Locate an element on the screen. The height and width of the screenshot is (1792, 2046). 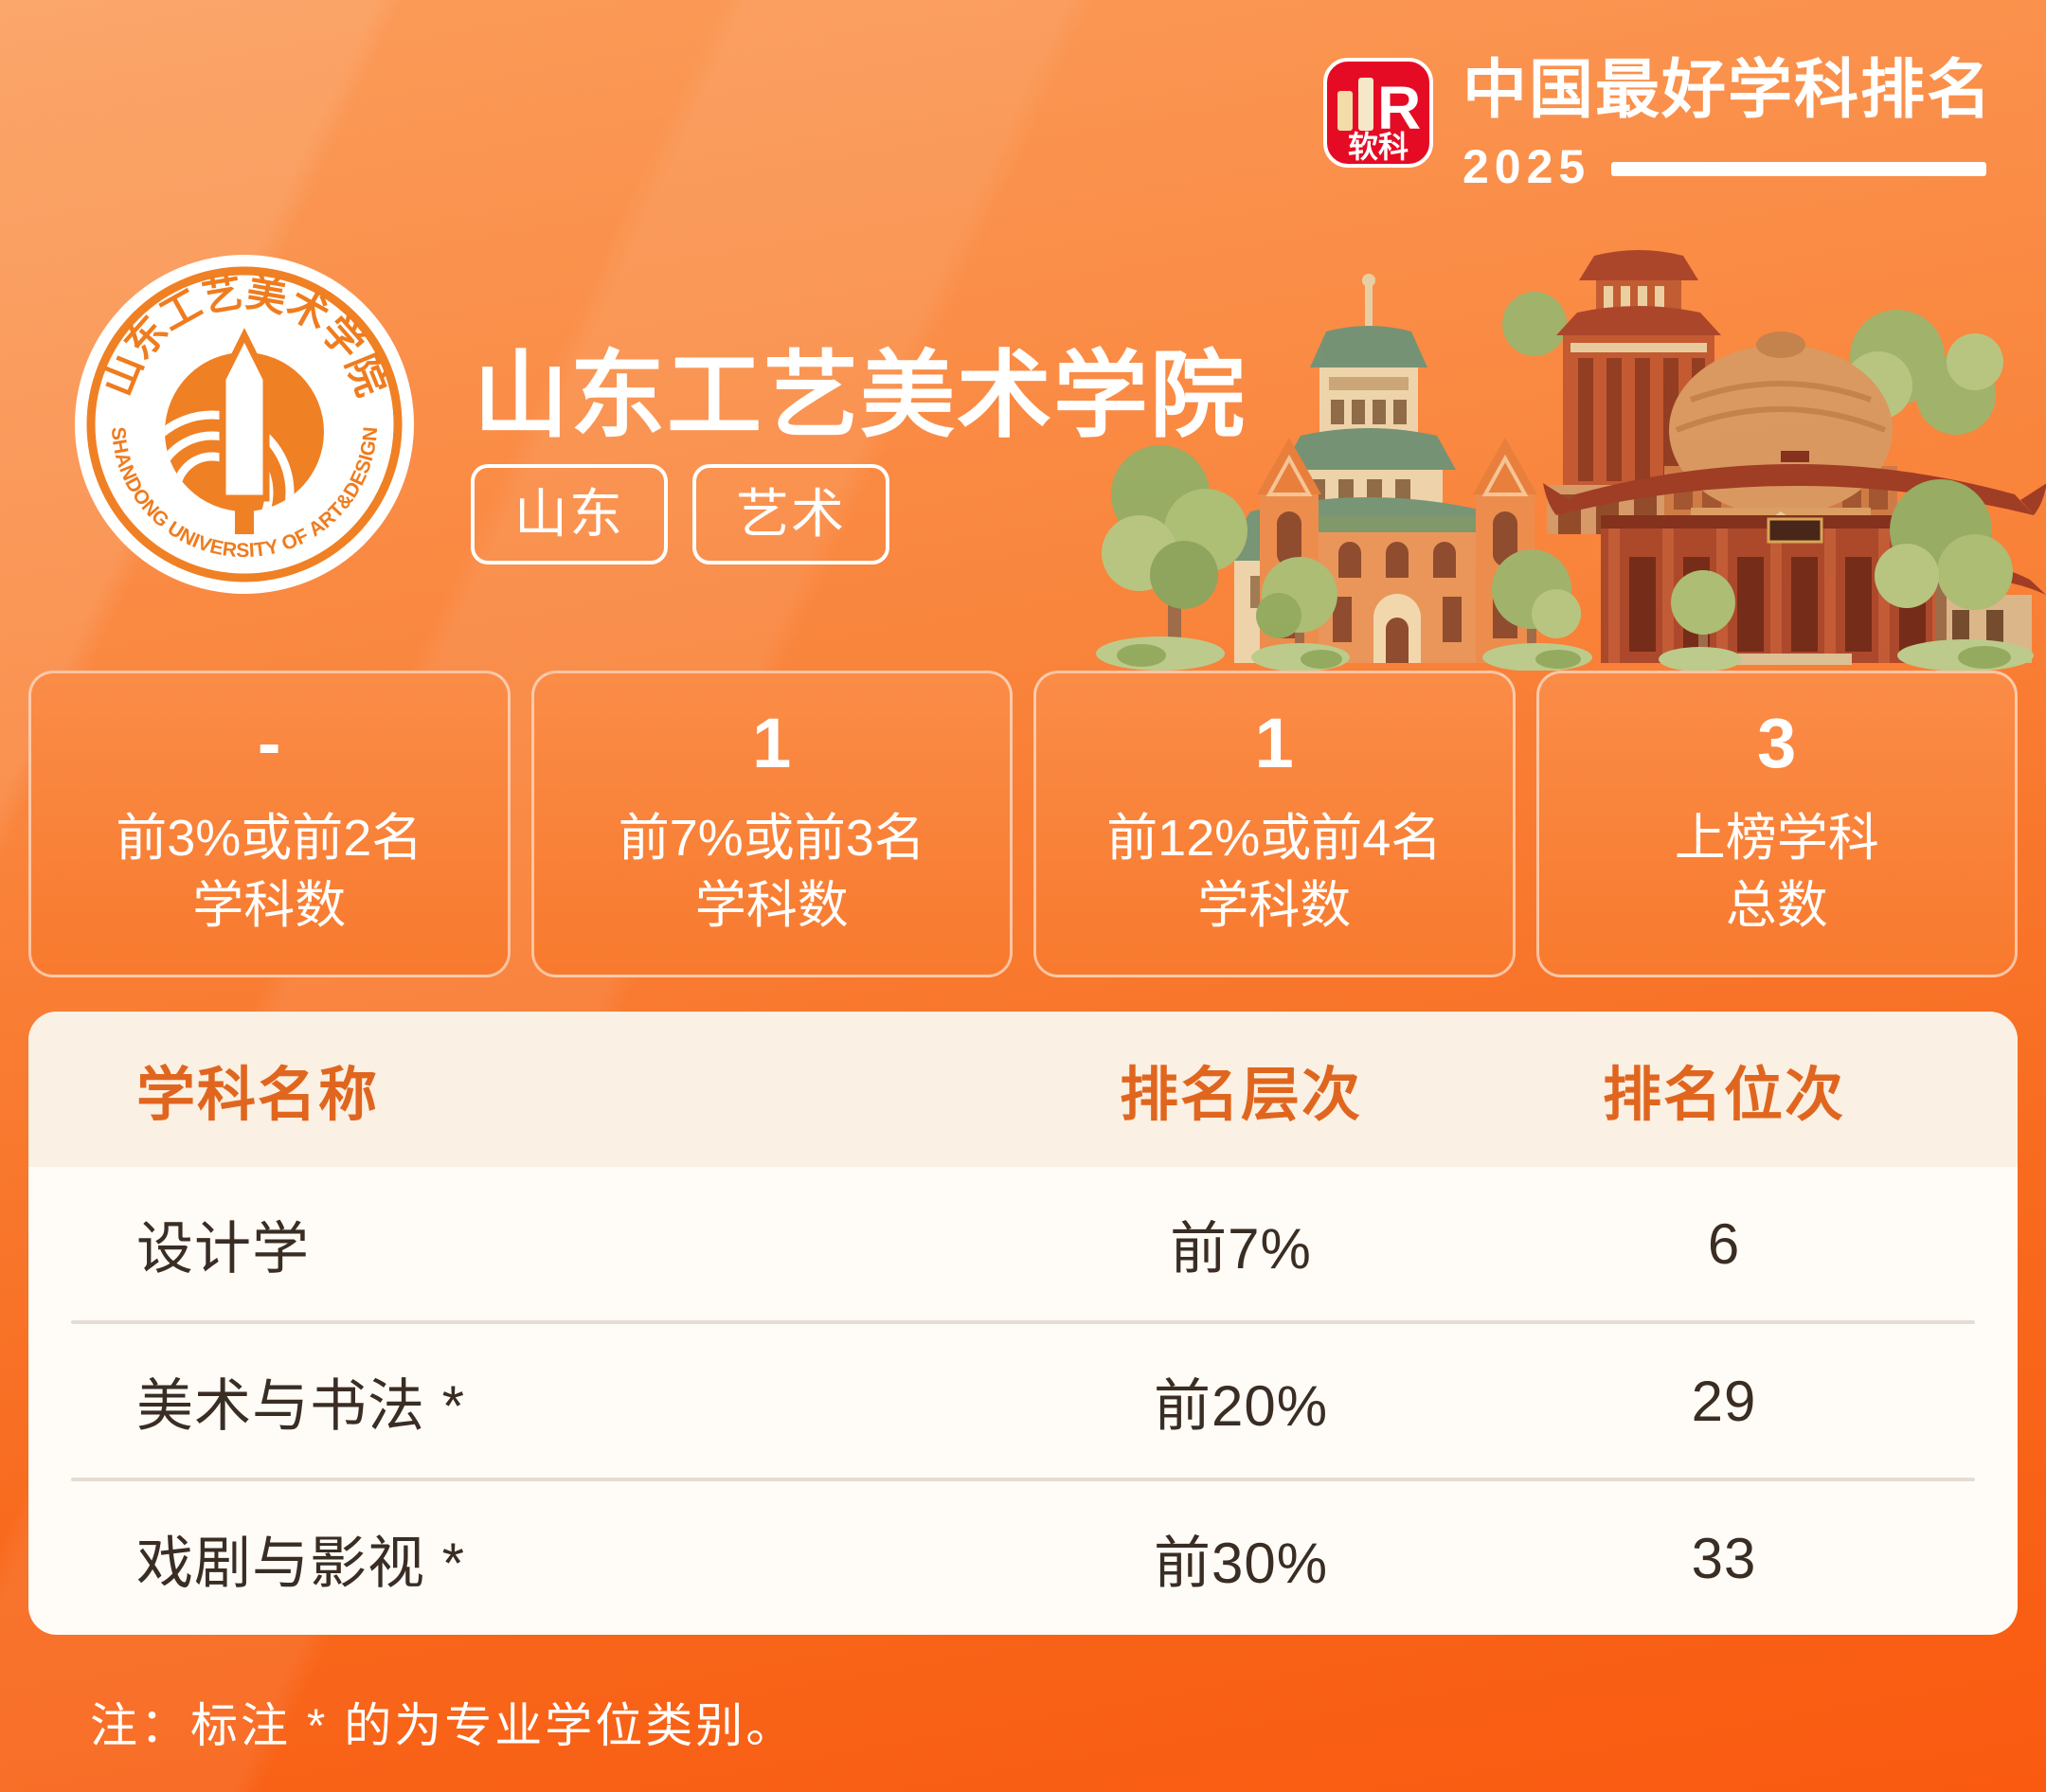
bar-chart-icon is located at coordinates (1345, 111).